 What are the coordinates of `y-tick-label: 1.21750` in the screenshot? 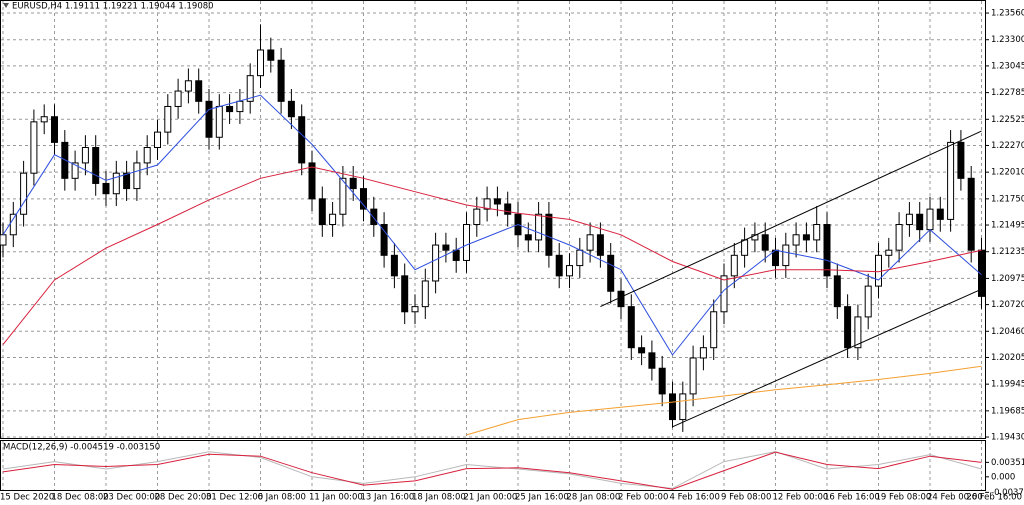 It's located at (1007, 199).